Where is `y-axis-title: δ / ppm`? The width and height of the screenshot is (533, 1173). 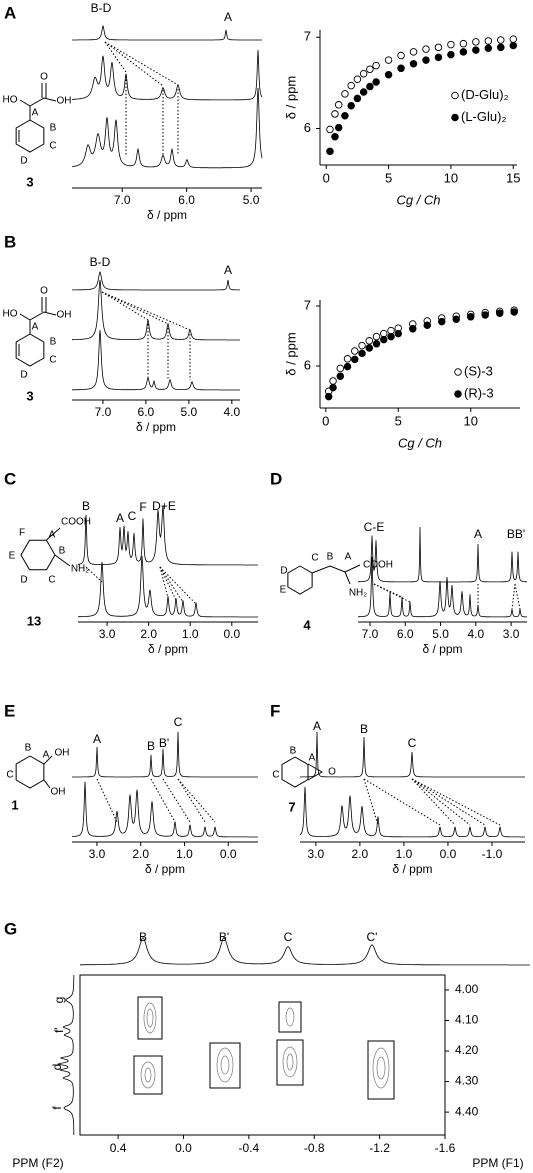
y-axis-title: δ / ppm is located at coordinates (290, 97).